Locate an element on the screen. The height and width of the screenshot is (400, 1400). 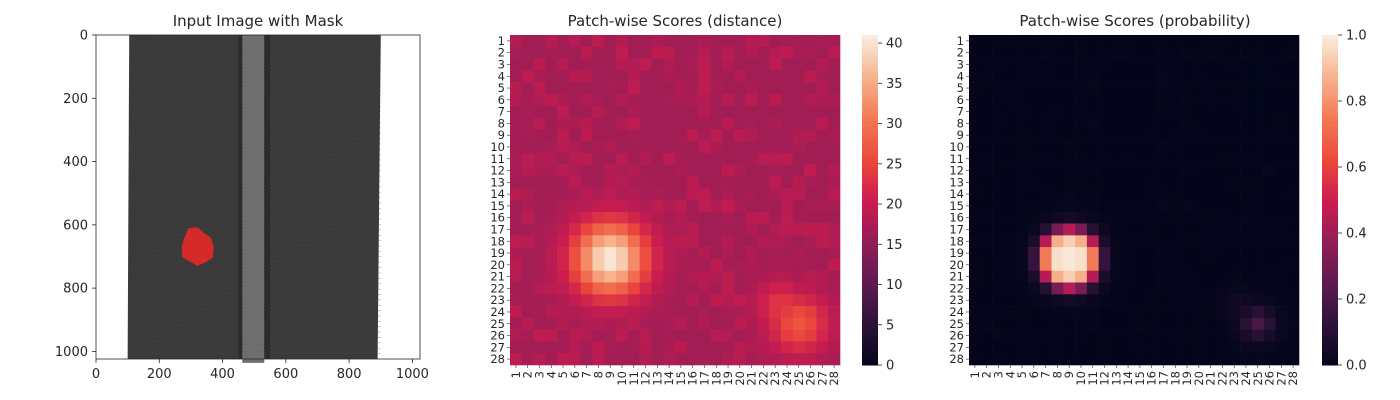
col-label: 23 is located at coordinates (1234, 378).